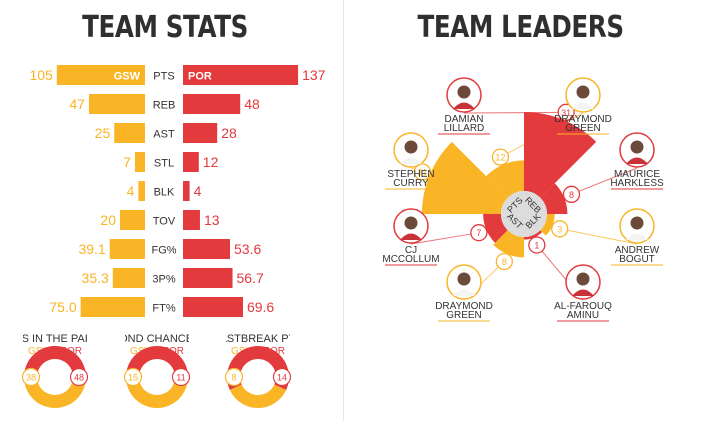  Describe the element at coordinates (212, 220) in the screenshot. I see `por-value: 13` at that location.